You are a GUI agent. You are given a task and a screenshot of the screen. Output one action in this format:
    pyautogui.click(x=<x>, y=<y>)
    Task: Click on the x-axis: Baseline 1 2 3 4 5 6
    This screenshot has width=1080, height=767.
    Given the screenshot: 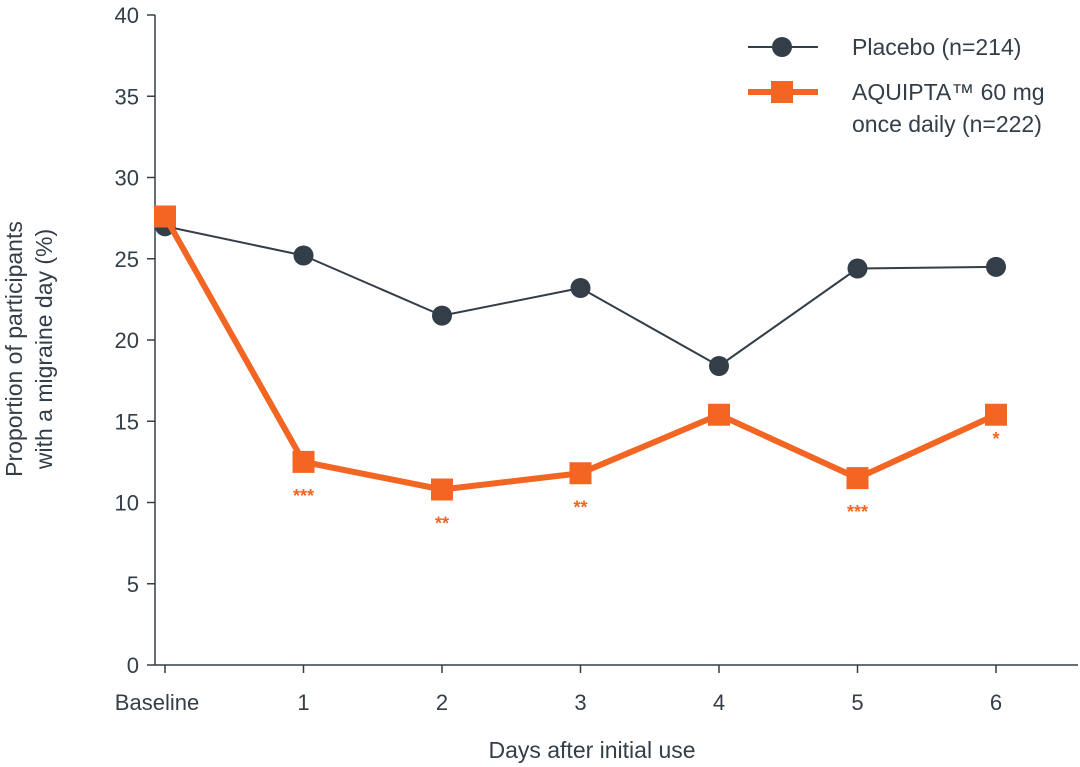 What is the action you would take?
    pyautogui.click(x=596, y=689)
    